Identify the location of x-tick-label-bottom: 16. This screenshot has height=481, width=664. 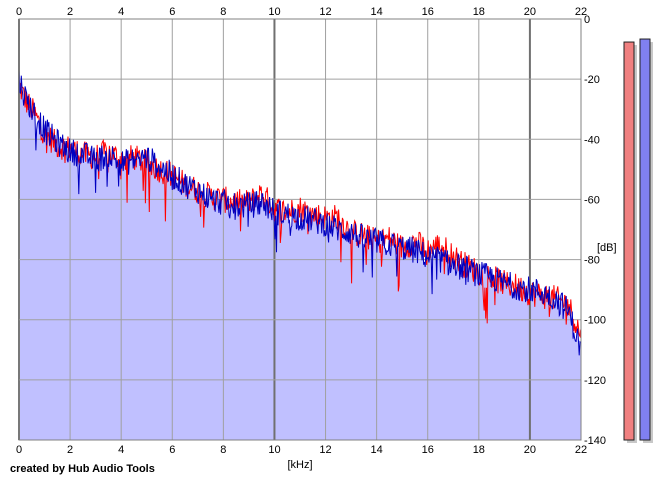
(428, 450).